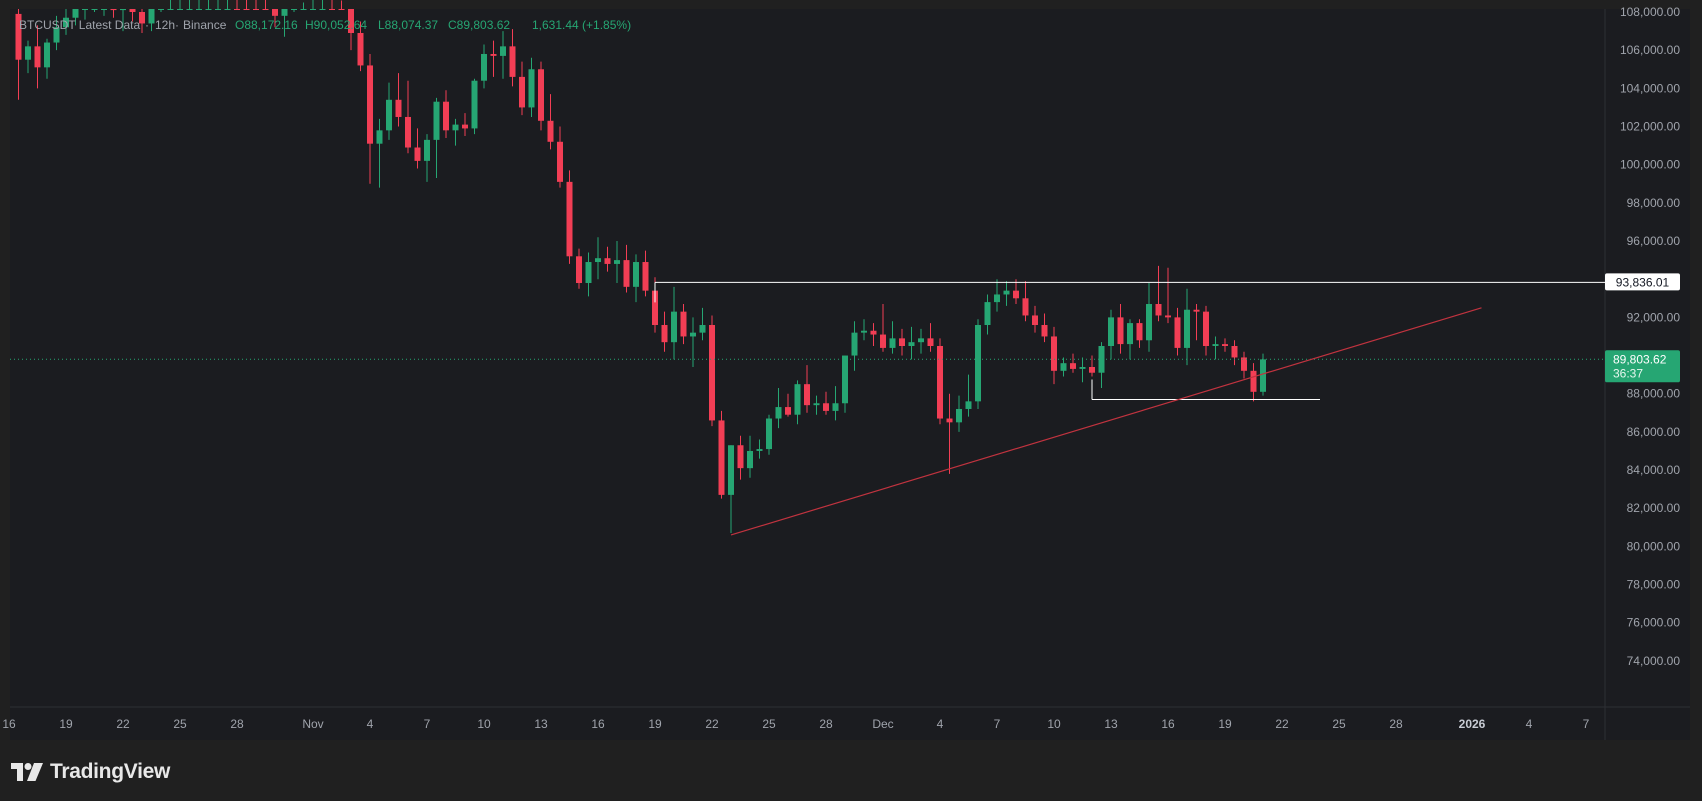 Image resolution: width=1702 pixels, height=801 pixels. Describe the element at coordinates (1628, 373) in the screenshot. I see `countdown-text: 36:37` at that location.